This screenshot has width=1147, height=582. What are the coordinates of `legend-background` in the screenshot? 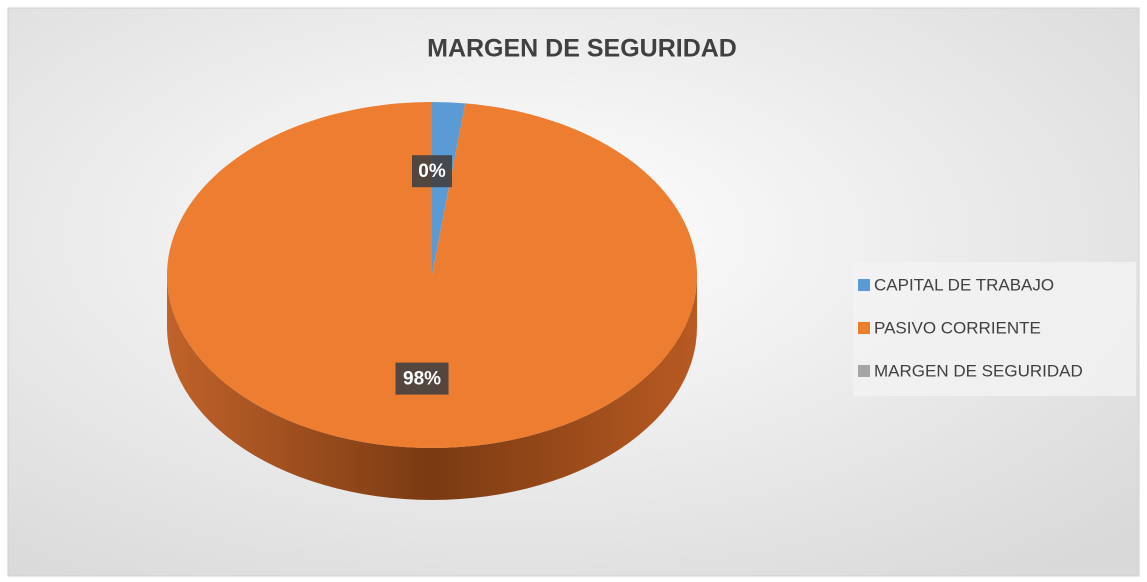 It's located at (994, 329).